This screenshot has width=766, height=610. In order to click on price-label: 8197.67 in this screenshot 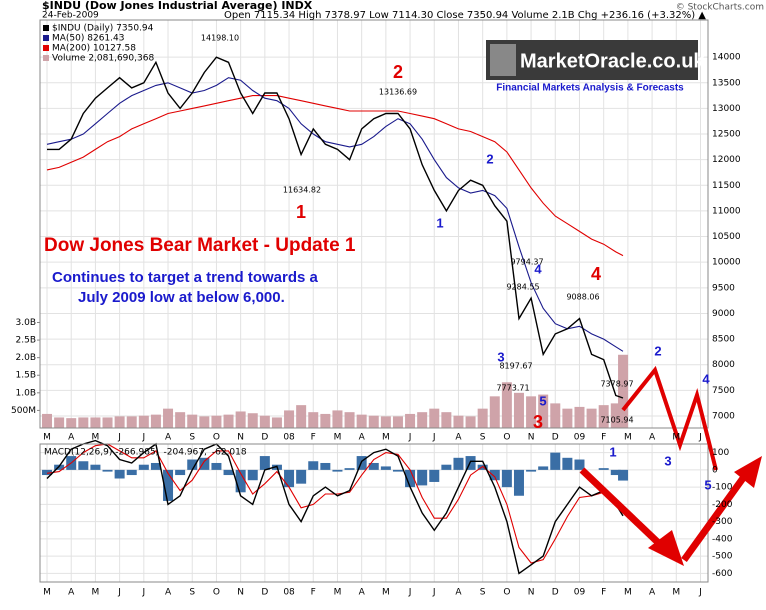, I will do `click(515, 366)`.